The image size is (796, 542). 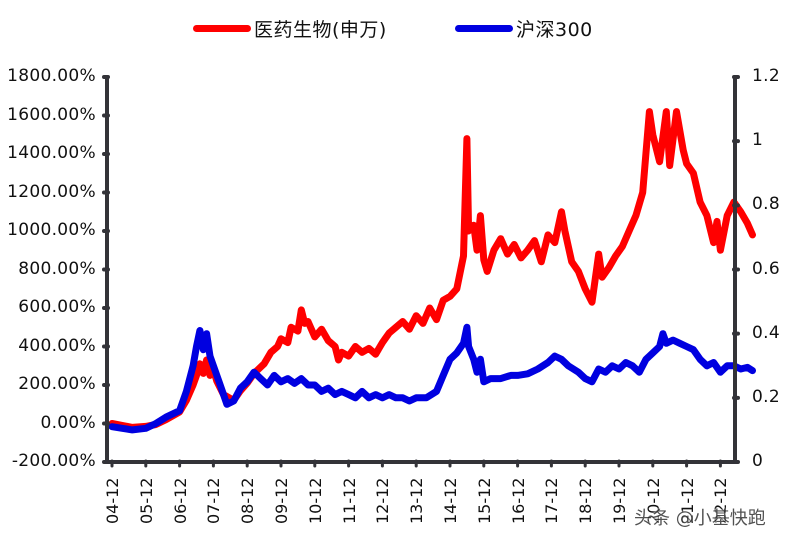 What do you see at coordinates (51, 230) in the screenshot?
I see `left-axis-tick-label: 1000.00%` at bounding box center [51, 230].